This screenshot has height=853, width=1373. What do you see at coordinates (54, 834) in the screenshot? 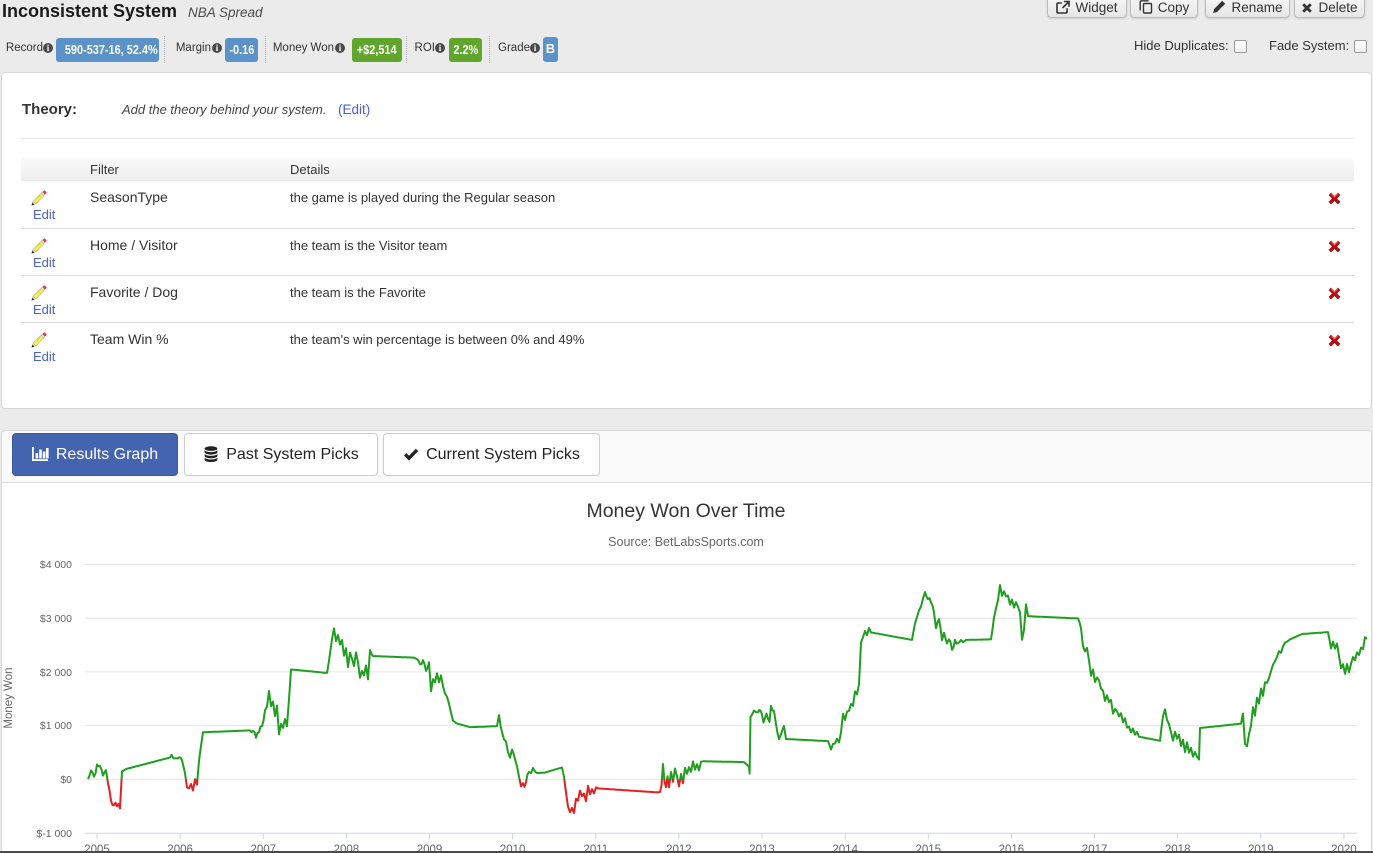
I see `svg-text: $-1 000` at bounding box center [54, 834].